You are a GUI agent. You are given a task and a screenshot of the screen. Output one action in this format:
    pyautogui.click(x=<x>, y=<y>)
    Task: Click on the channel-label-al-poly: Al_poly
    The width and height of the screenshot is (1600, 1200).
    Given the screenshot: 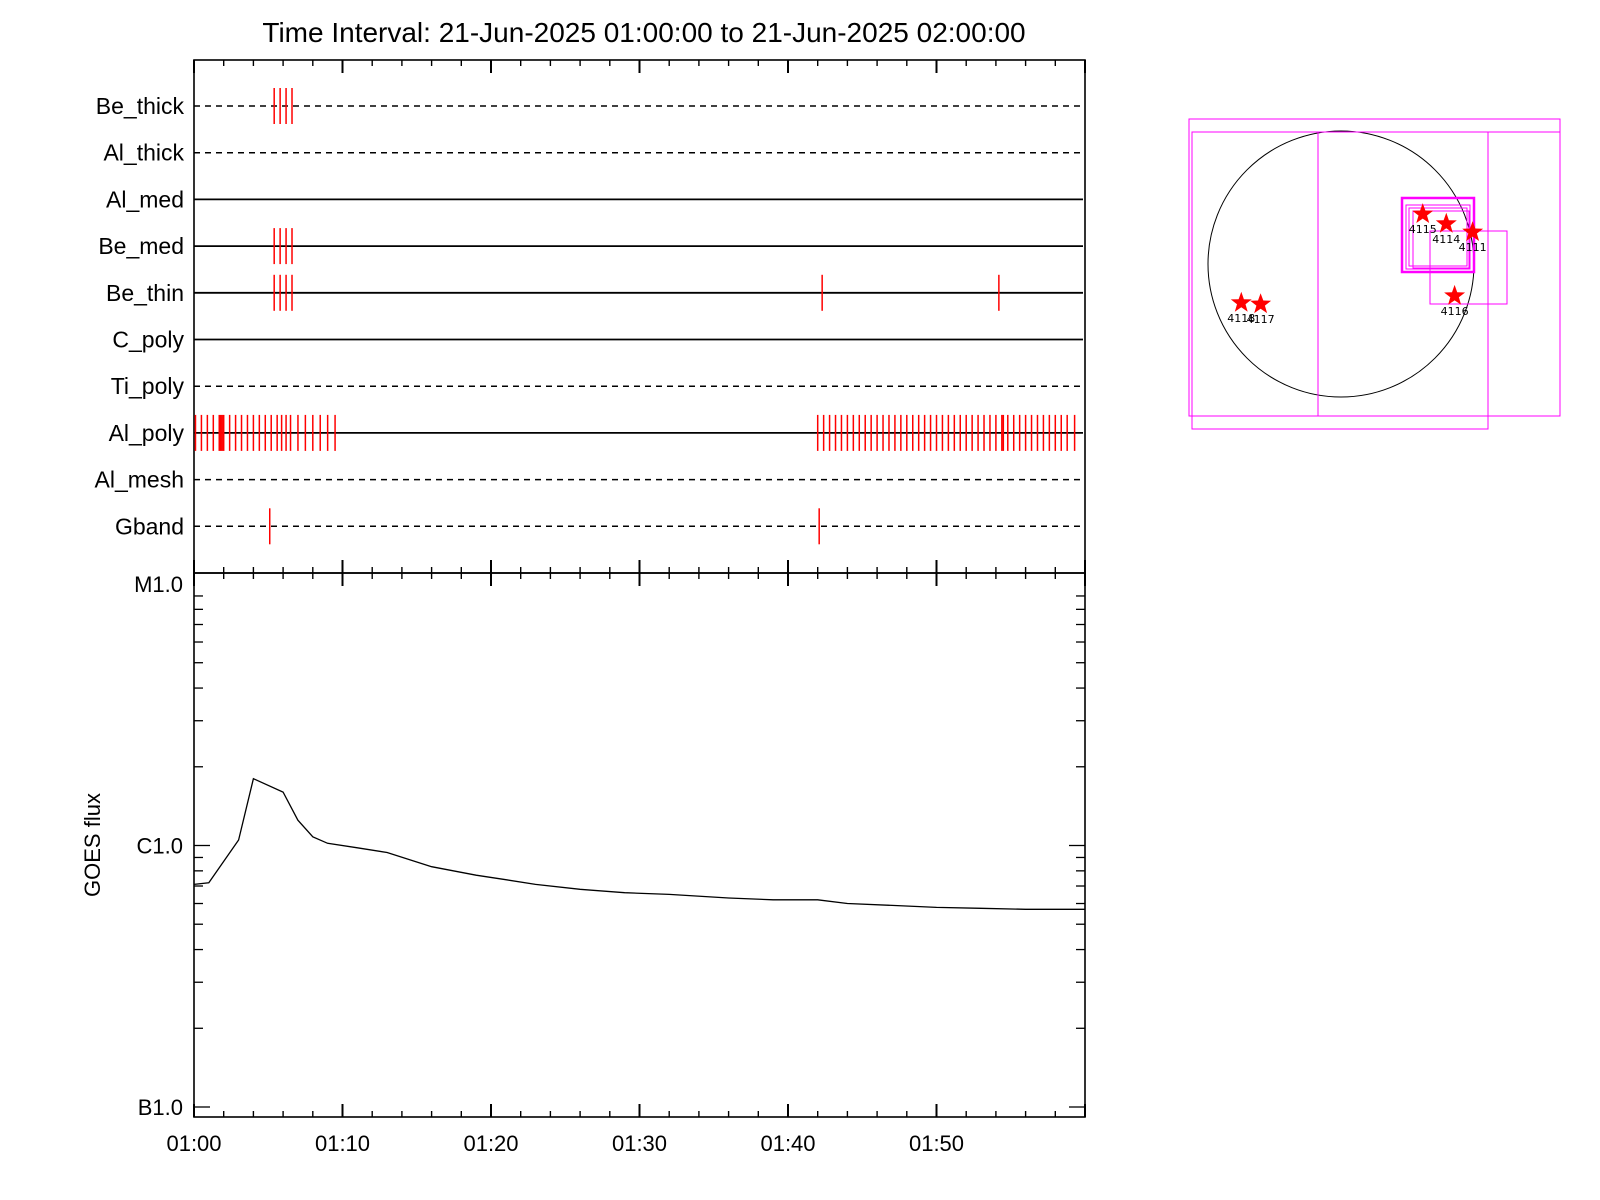 What is the action you would take?
    pyautogui.click(x=147, y=433)
    